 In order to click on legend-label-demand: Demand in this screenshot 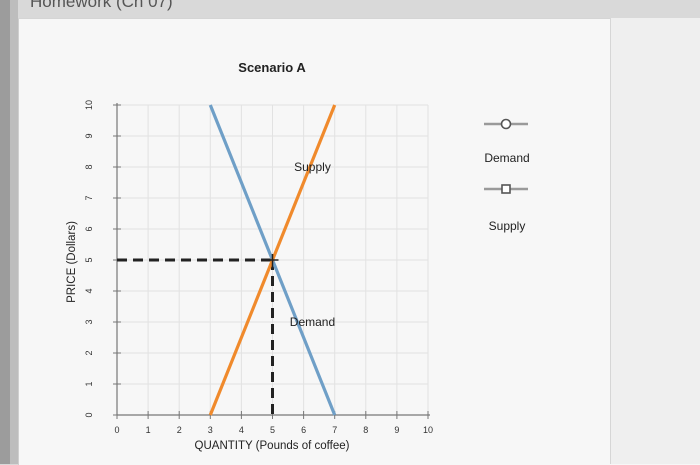, I will do `click(506, 158)`.